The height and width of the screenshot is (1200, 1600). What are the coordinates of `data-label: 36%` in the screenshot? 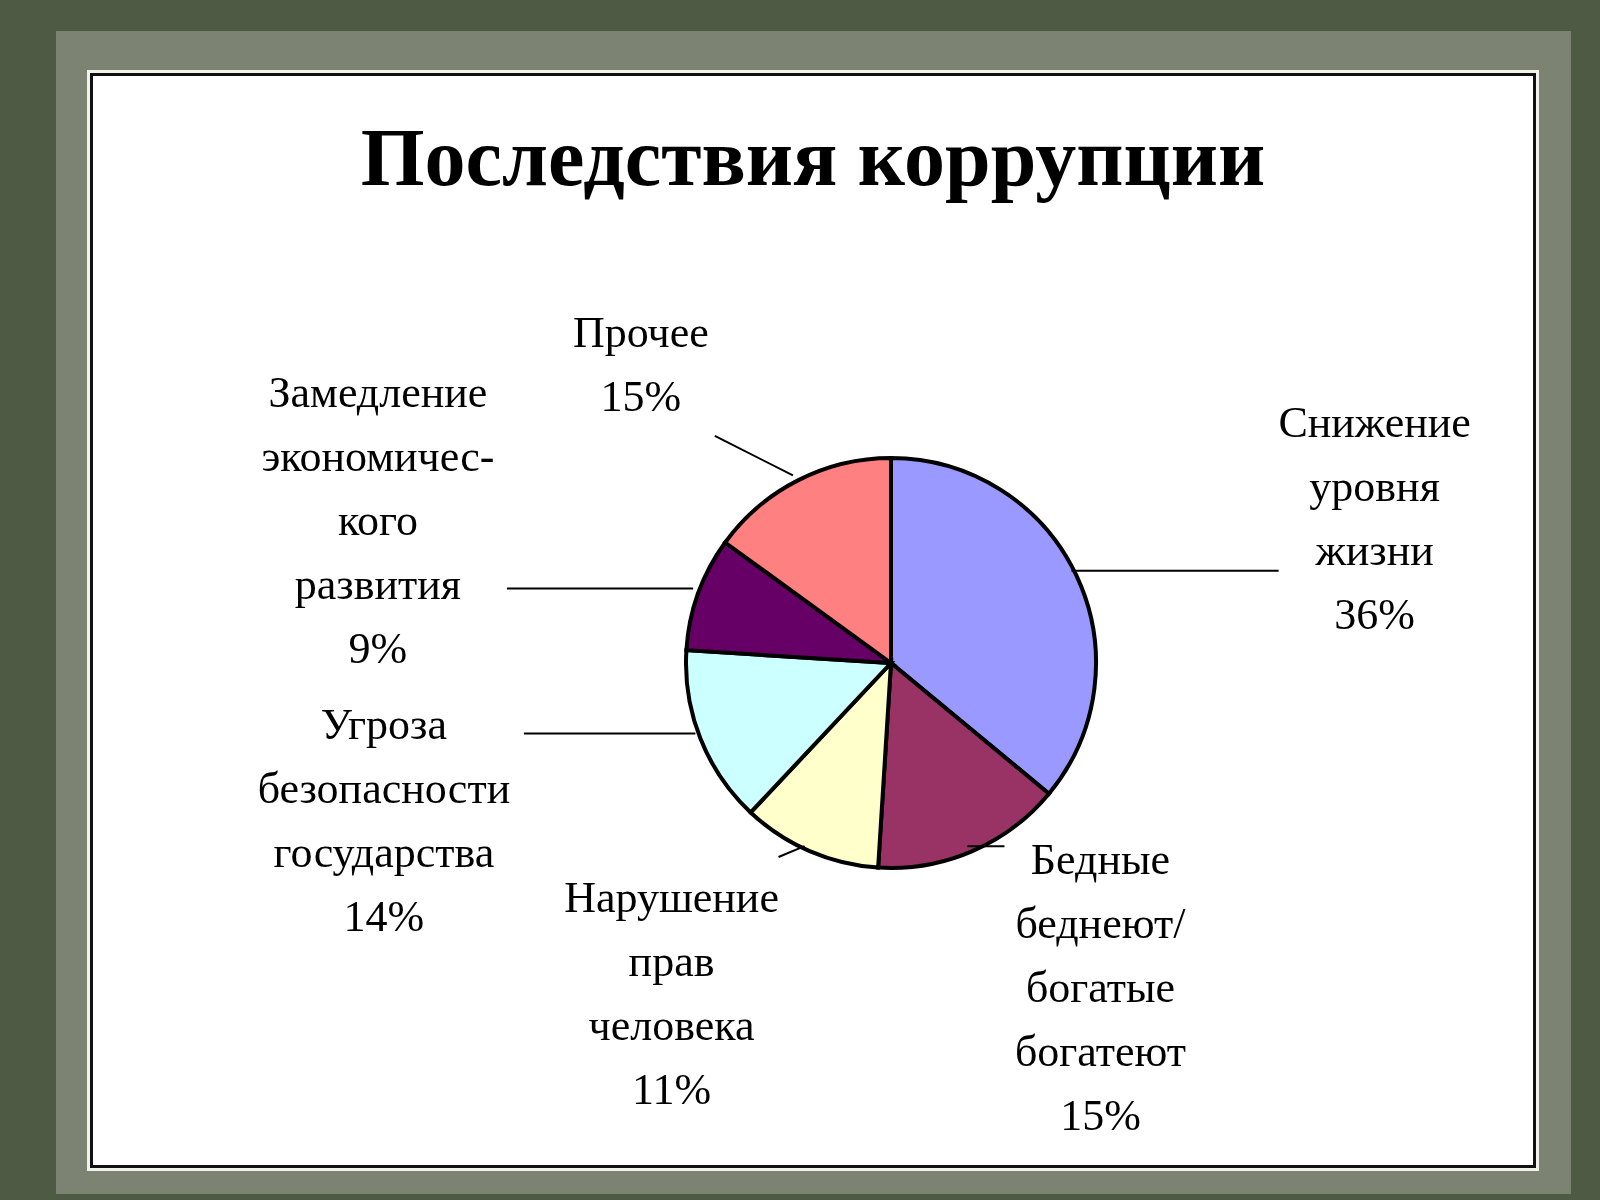 It's located at (1374, 614).